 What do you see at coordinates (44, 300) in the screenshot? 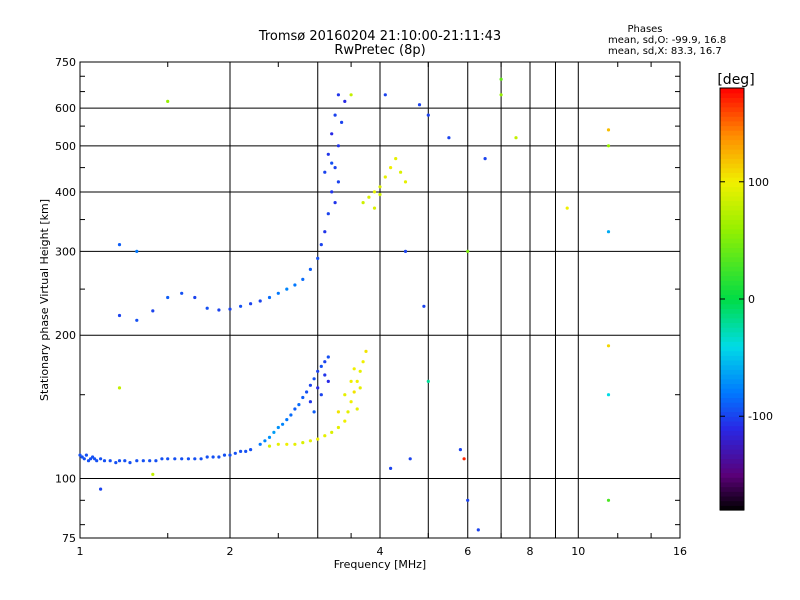
I see `y-axis-label: Stationary phase Virtual Height [km]` at bounding box center [44, 300].